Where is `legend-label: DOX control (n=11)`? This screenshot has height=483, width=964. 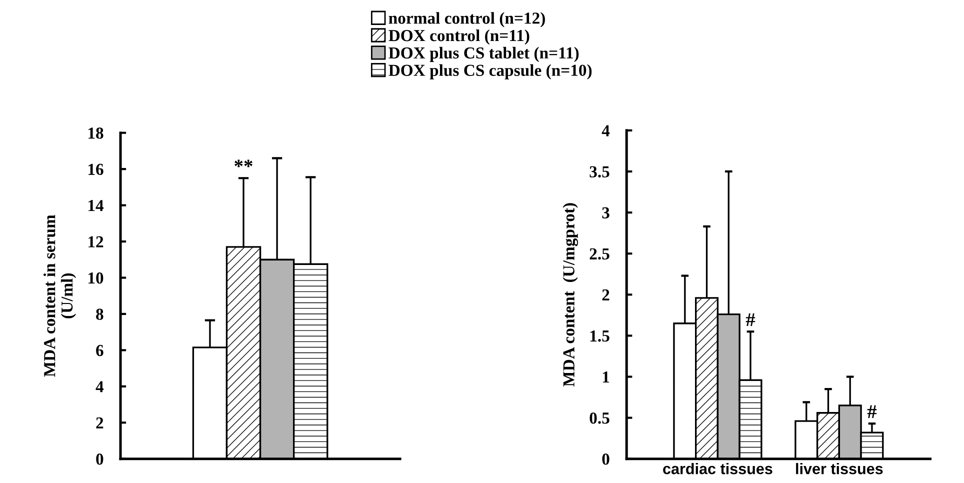 legend-label: DOX control (n=11) is located at coordinates (459, 37).